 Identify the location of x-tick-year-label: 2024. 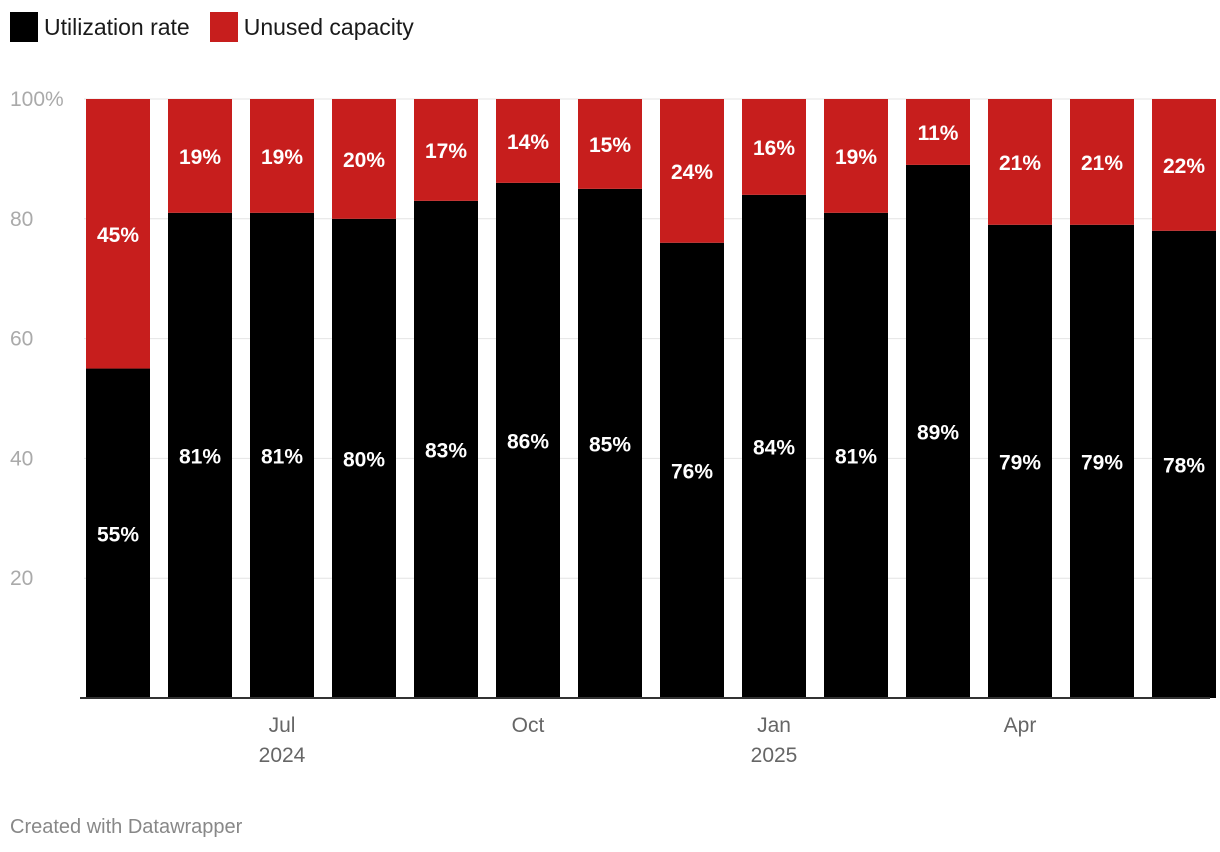
(282, 755).